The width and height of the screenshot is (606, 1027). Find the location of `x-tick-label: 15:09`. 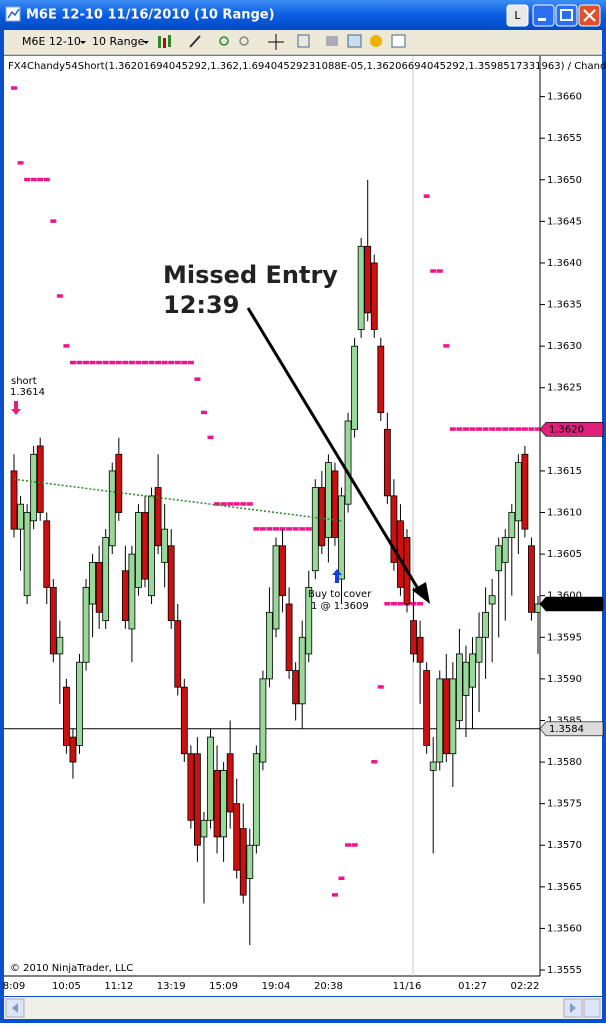

x-tick-label: 15:09 is located at coordinates (223, 986).